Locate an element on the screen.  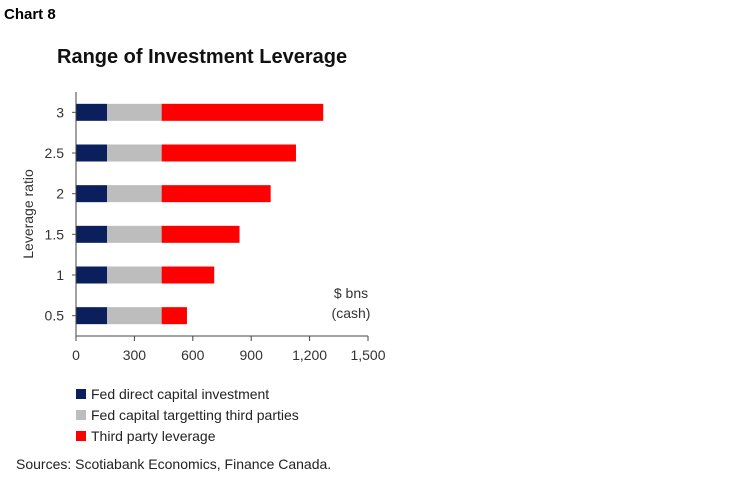
bar-segment-fed-third-2.5 is located at coordinates (134, 153).